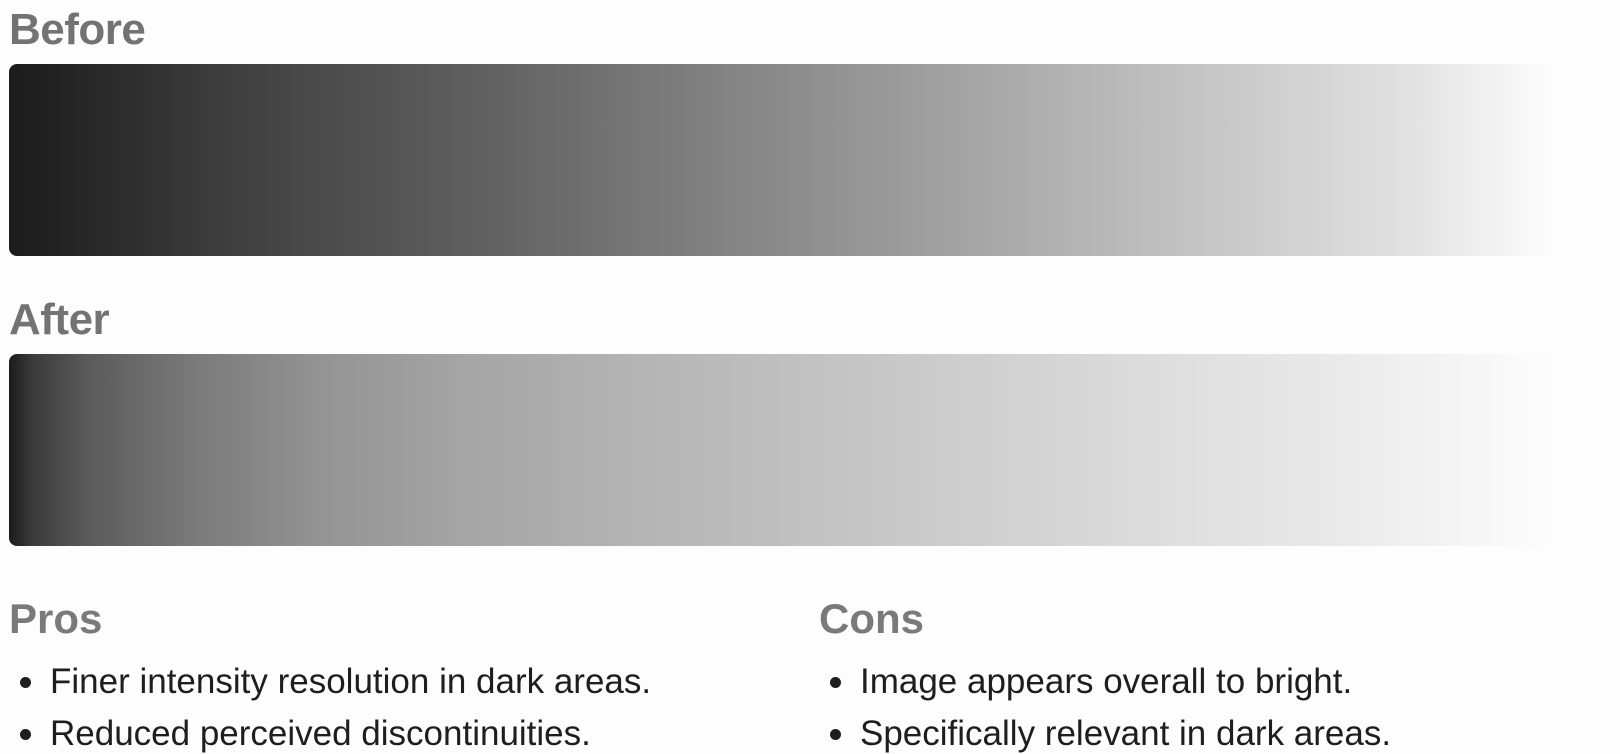  I want to click on cons-title: Cons, so click(871, 618).